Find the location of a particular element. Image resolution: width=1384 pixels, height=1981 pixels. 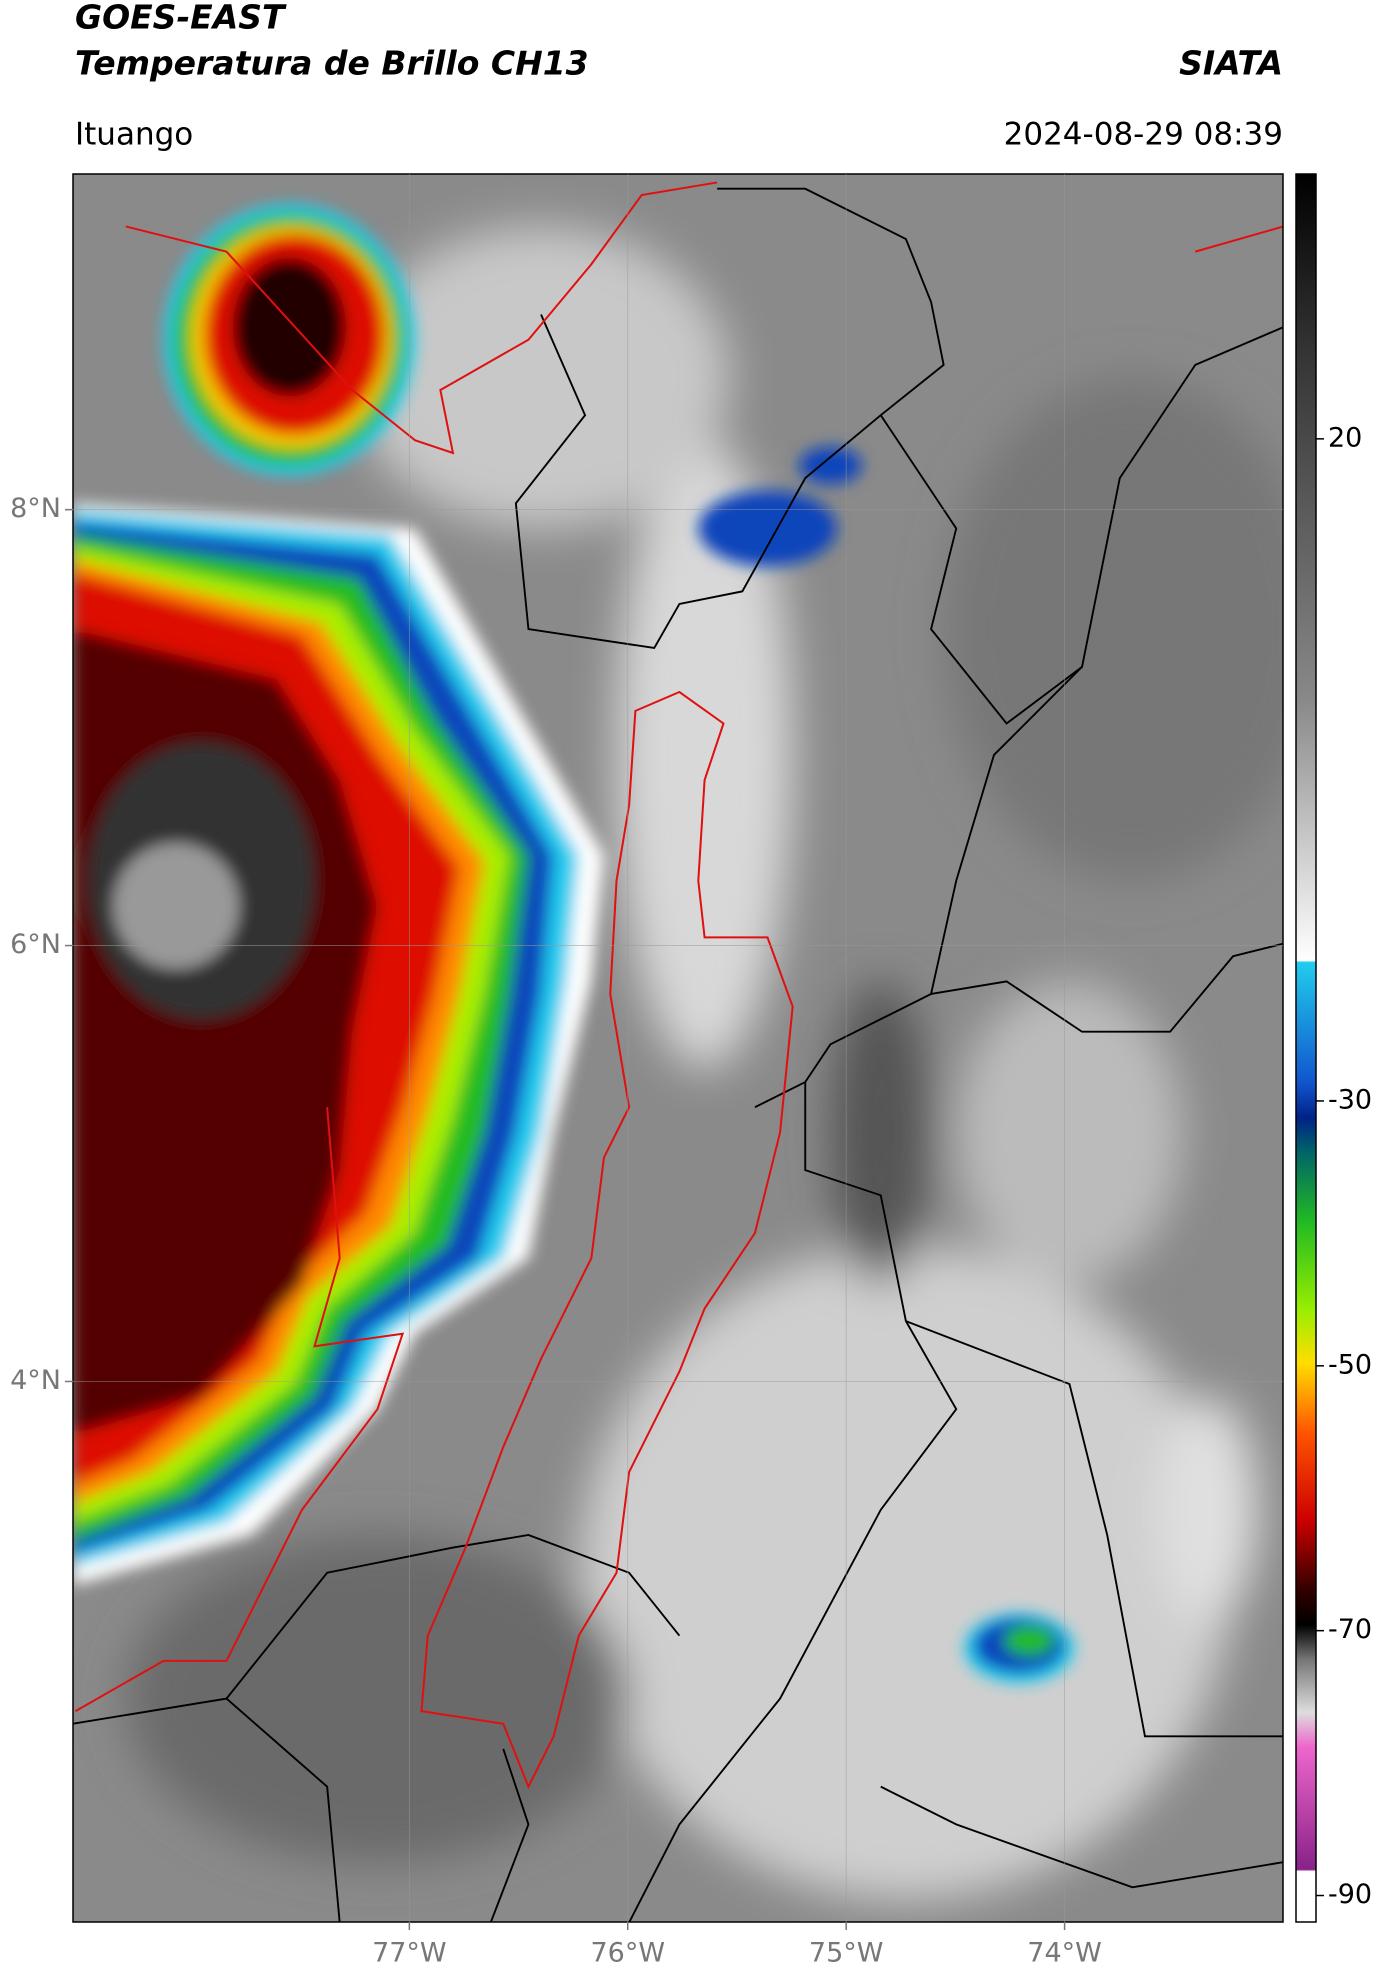

y-tick-label: 4°N is located at coordinates (35, 1380).